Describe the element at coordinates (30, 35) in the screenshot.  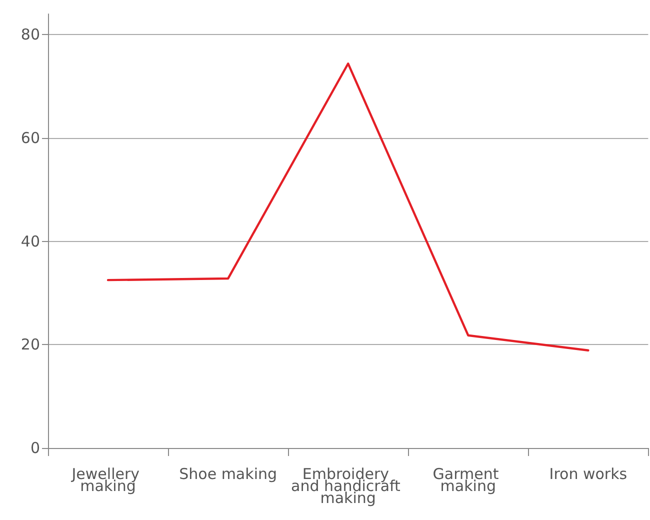
I see `y-tick-label: 80` at that location.